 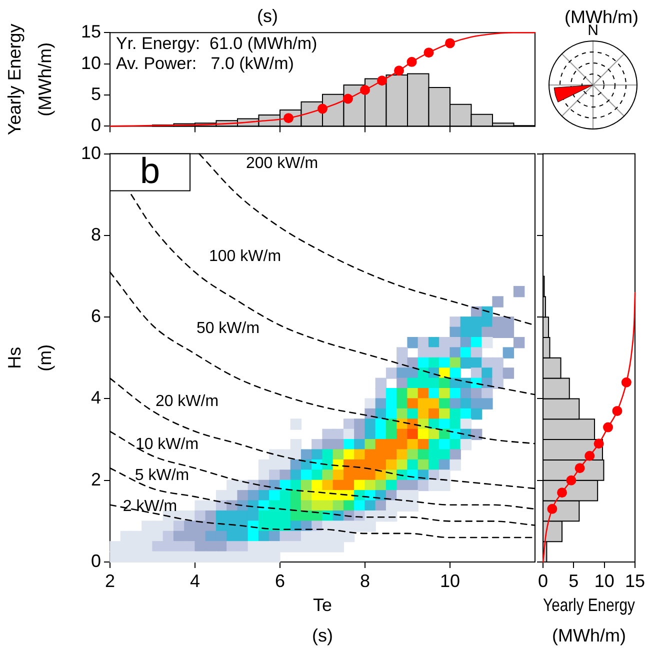 I want to click on x-tick-label: 4, so click(x=195, y=580).